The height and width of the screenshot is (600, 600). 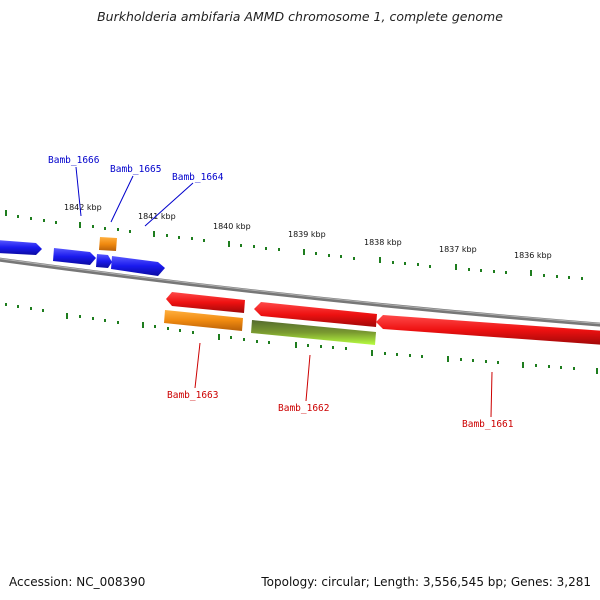 I want to click on reverse-strand-genes, so click(x=382, y=318).